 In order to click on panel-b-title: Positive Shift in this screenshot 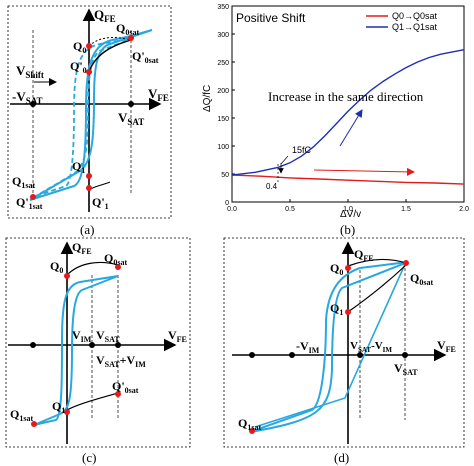, I will do `click(271, 18)`.